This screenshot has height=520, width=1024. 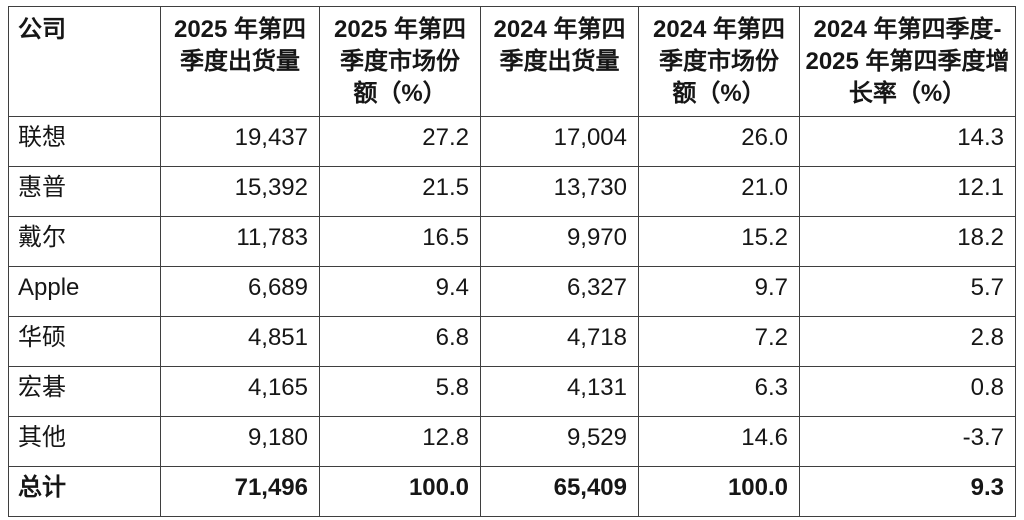 What do you see at coordinates (84, 341) in the screenshot?
I see `cell-company: 华硕` at bounding box center [84, 341].